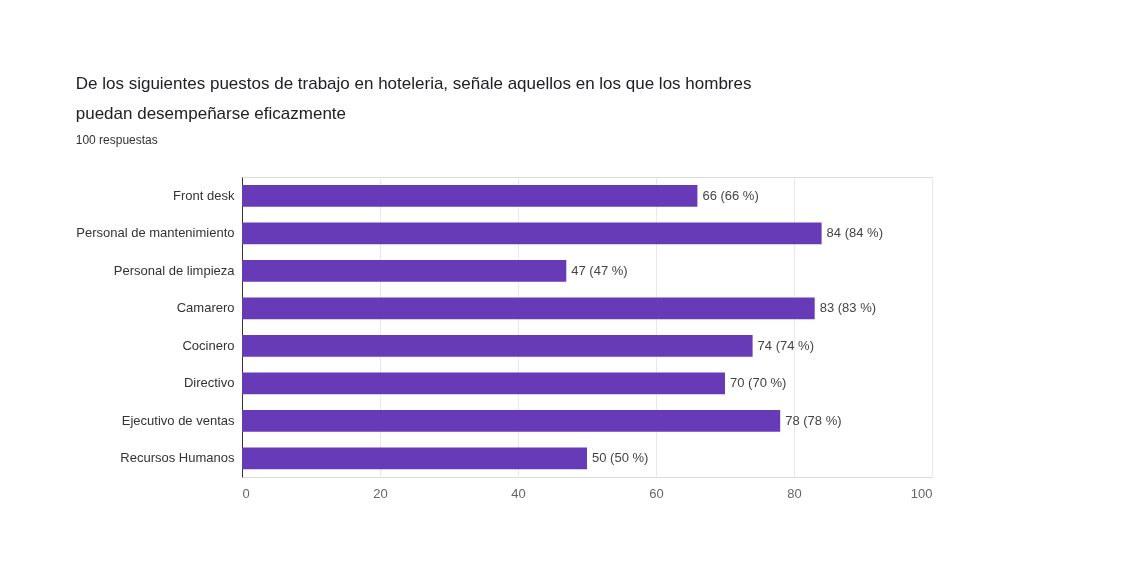 This screenshot has width=1127, height=572. I want to click on data-label: 84 (84 %), so click(854, 233).